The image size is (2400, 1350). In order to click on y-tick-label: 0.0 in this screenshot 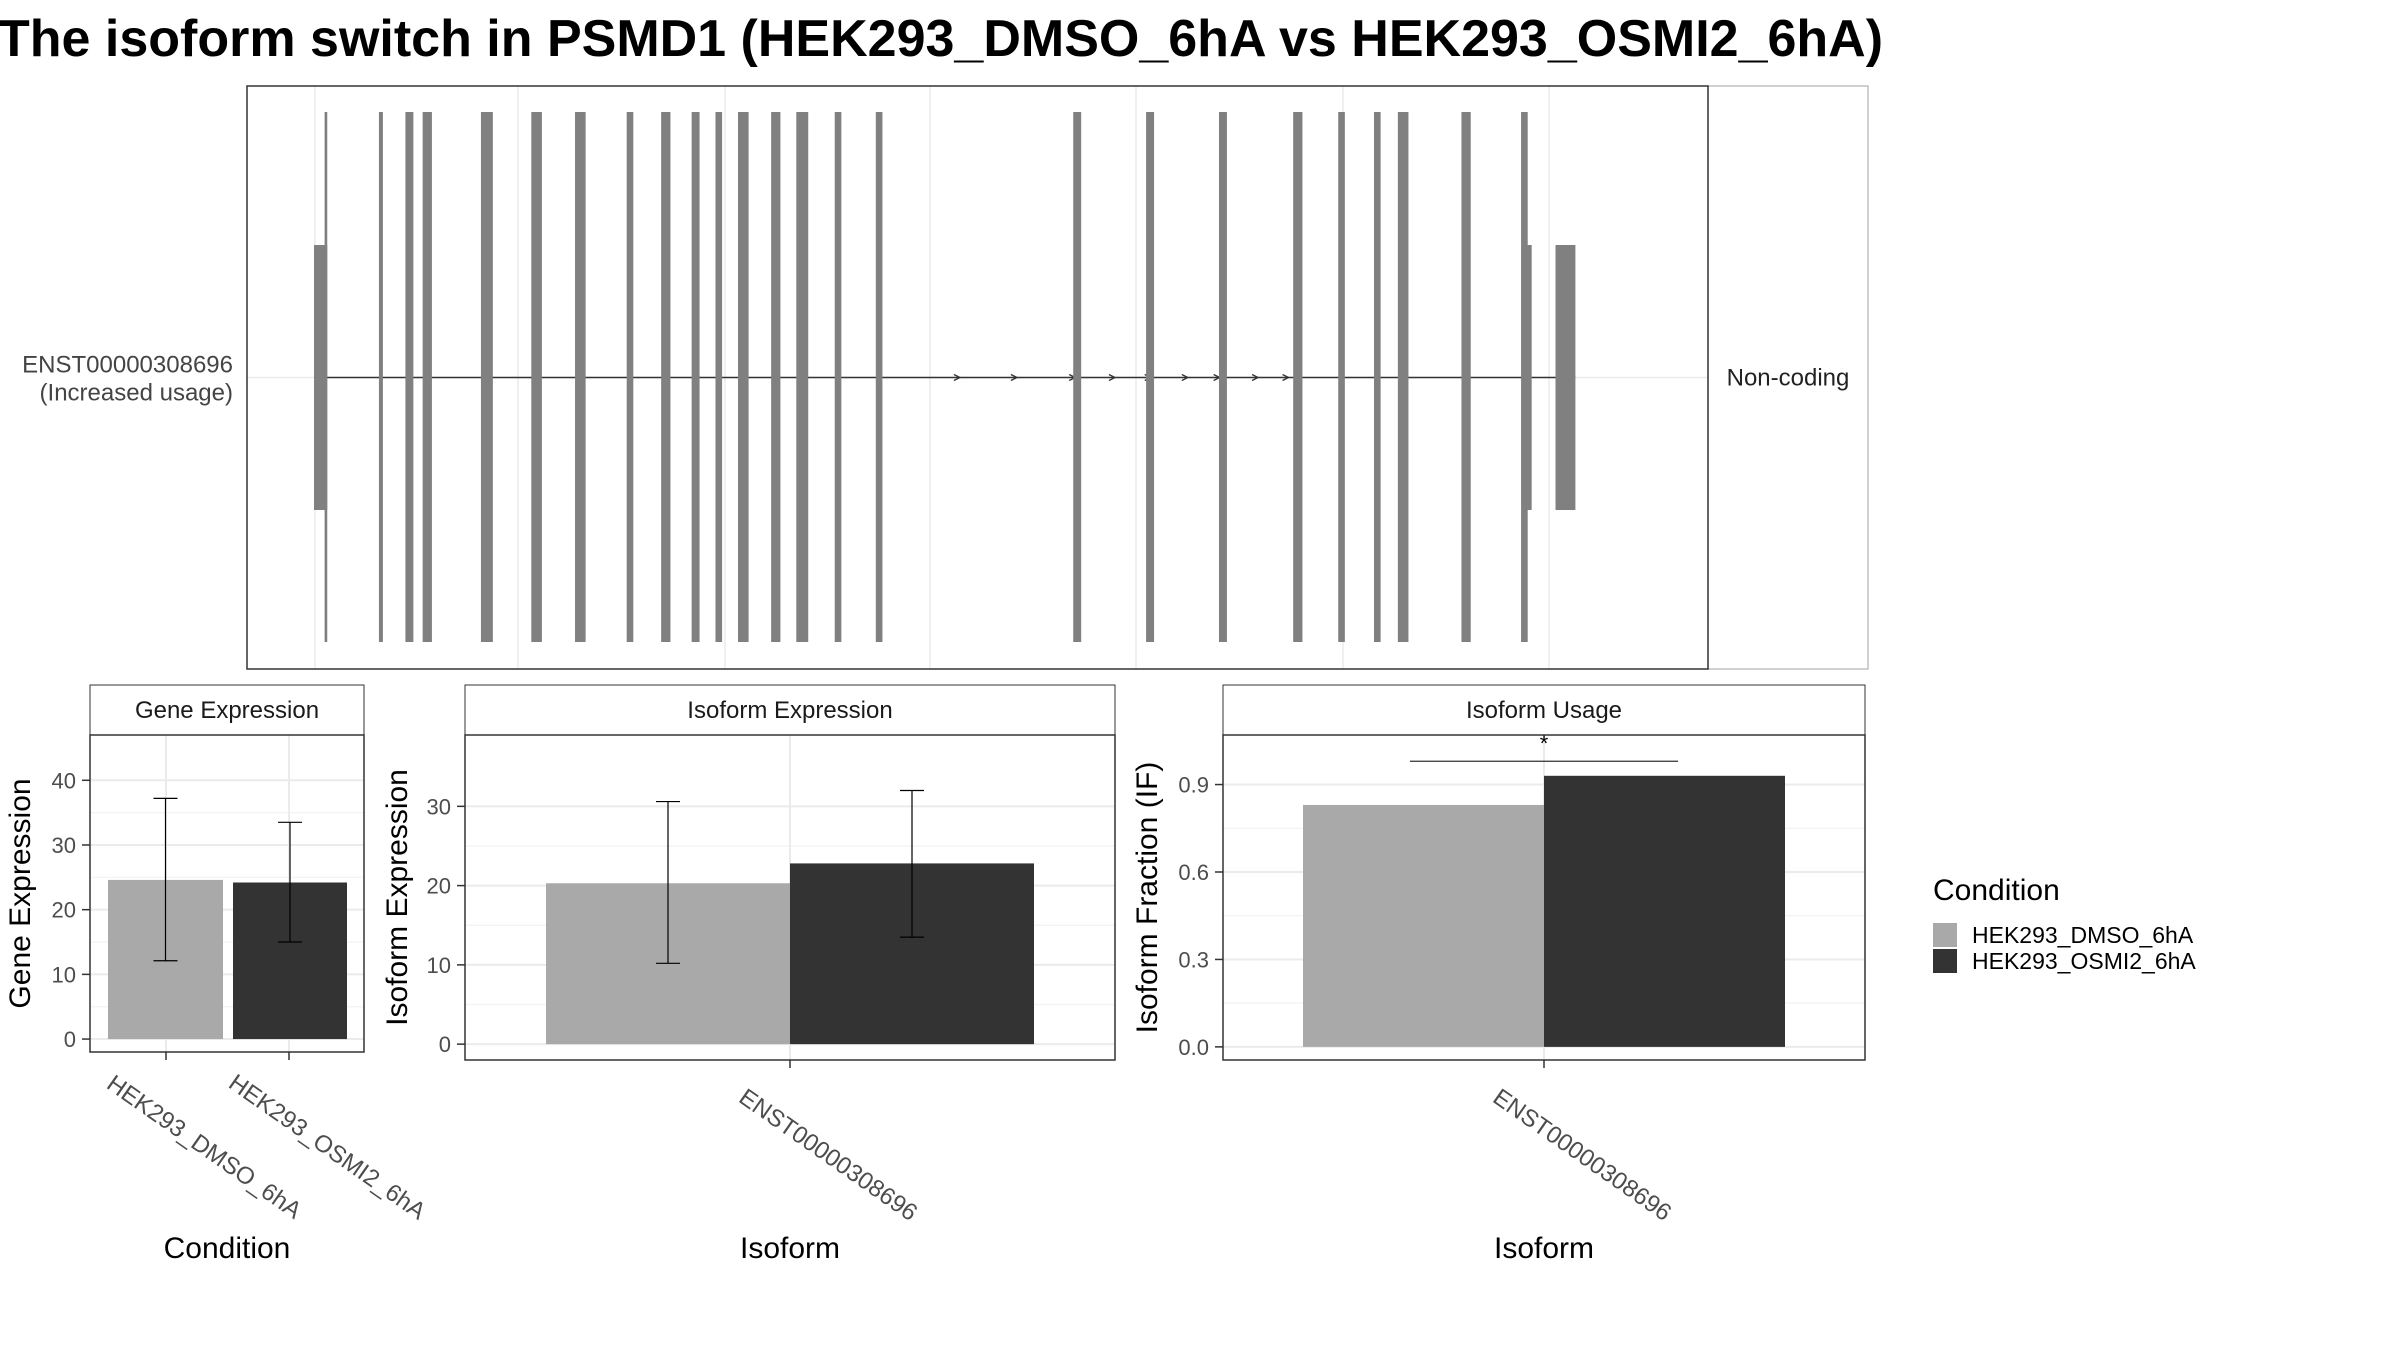, I will do `click(1193, 1047)`.